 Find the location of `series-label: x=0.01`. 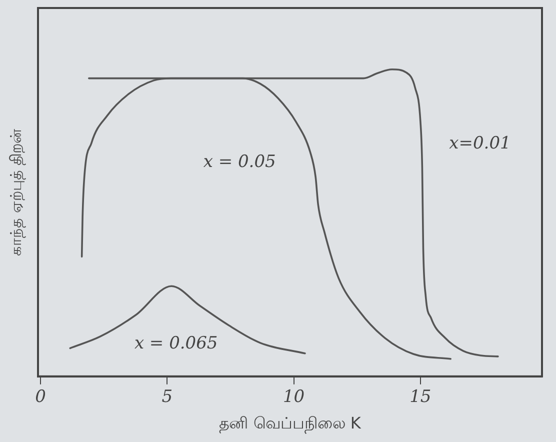

series-label: x=0.01 is located at coordinates (480, 144).